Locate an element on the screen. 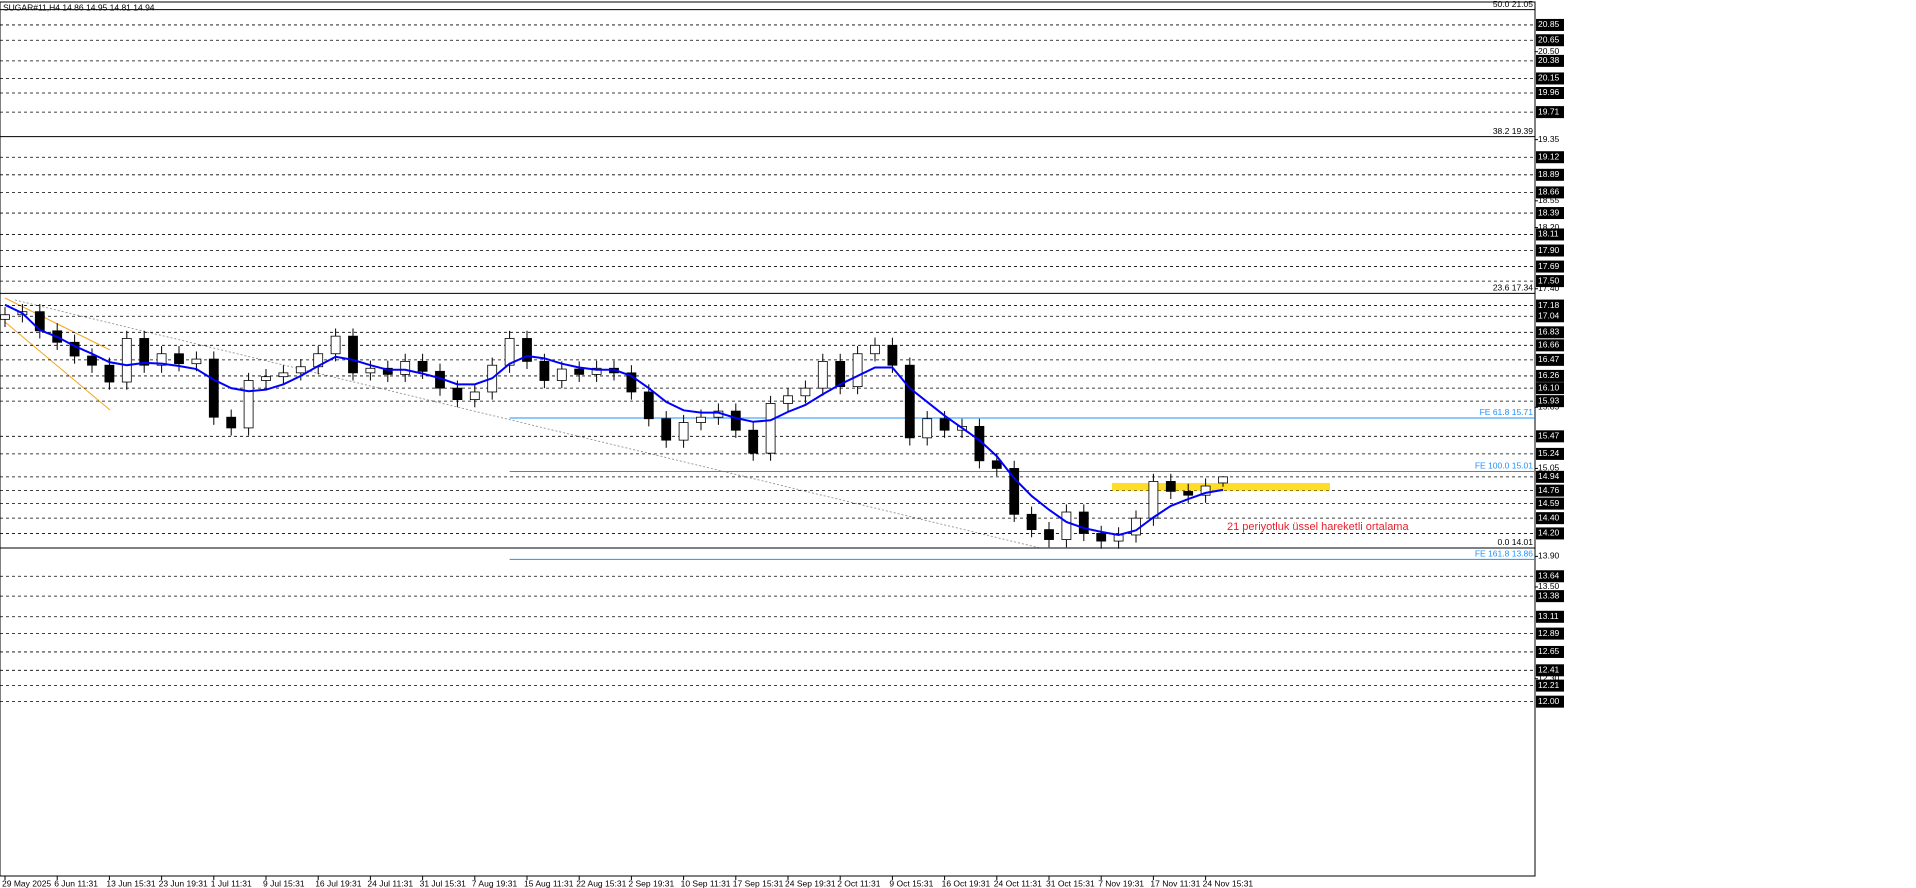 The image size is (1916, 888). price-label: 18.39 is located at coordinates (1549, 212).